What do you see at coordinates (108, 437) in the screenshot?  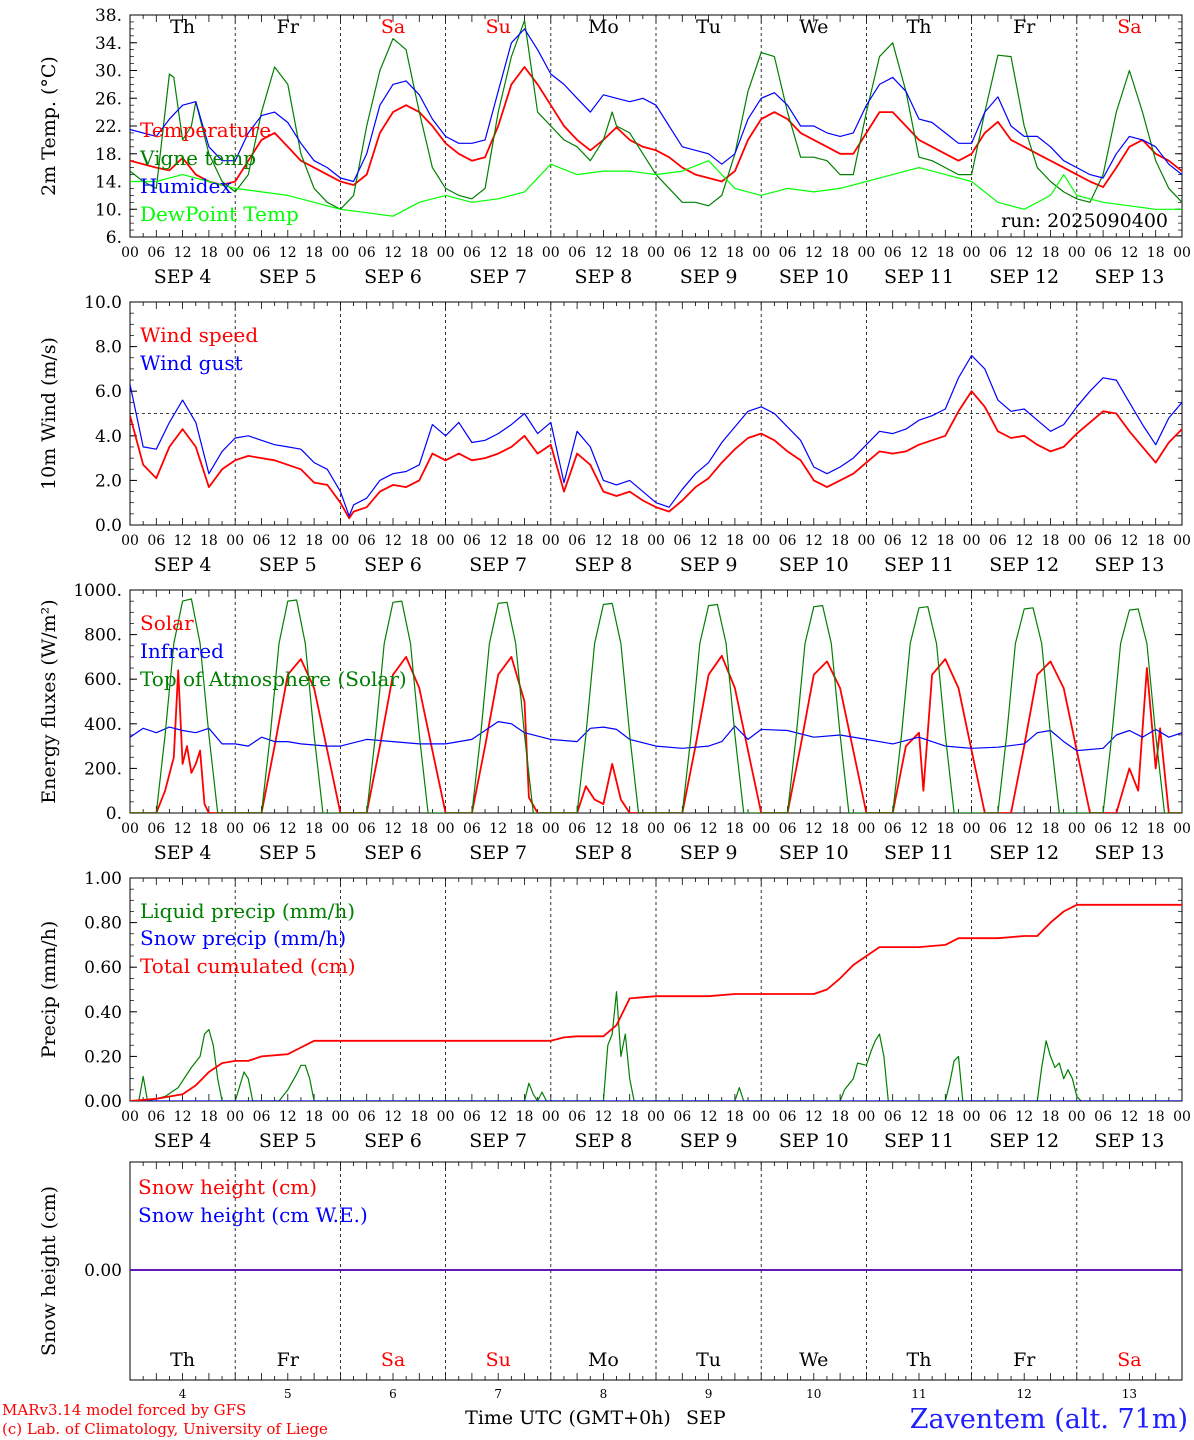 I see `y-tick-label: 4.0` at bounding box center [108, 437].